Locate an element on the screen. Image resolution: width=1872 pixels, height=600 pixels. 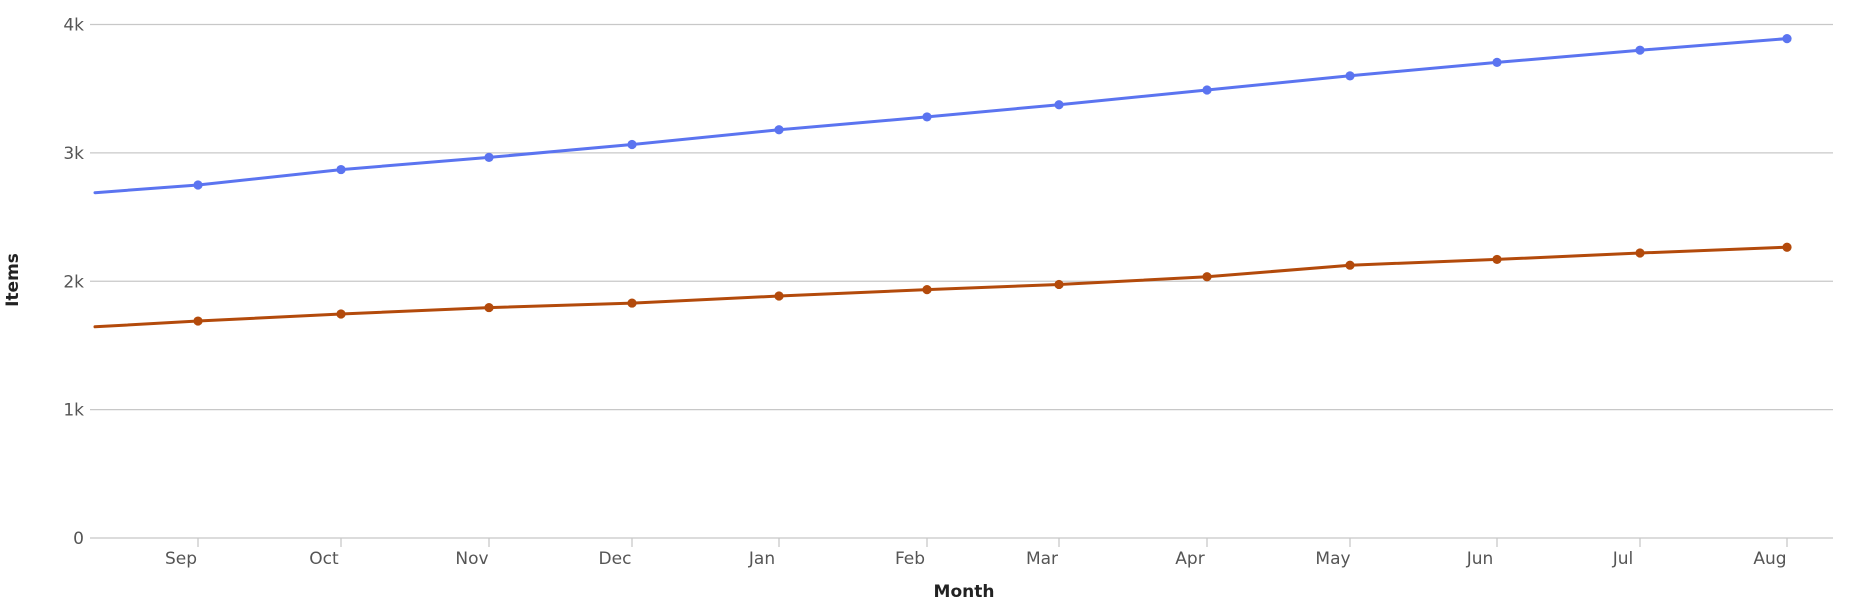
x-tick-label: Apr is located at coordinates (1189, 559).